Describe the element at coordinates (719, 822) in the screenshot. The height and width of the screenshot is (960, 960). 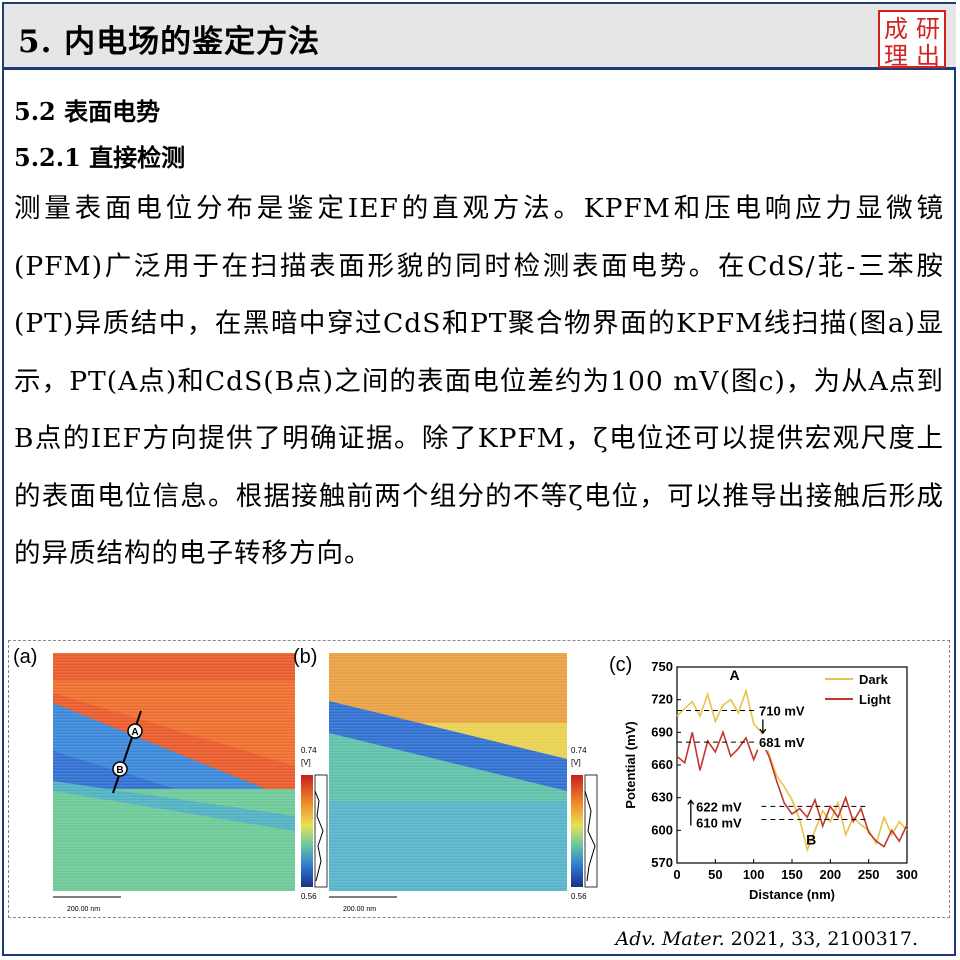
I see `annotation-610: 610 mV` at that location.